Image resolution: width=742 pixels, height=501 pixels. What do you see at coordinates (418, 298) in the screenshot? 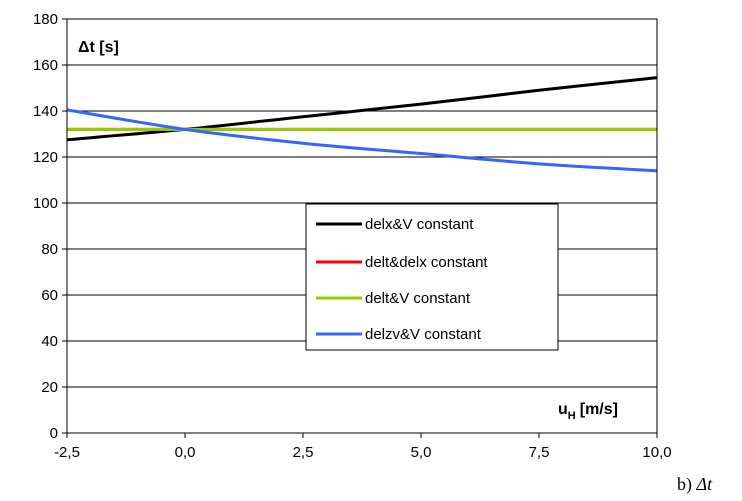
I see `legend-label-3: delt&V constant` at bounding box center [418, 298].